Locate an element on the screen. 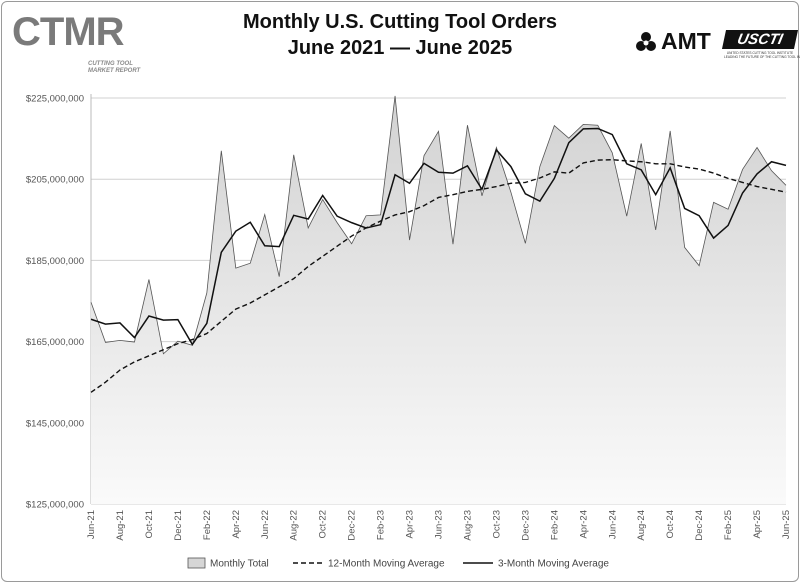  y-tick-label: $185,000,000 is located at coordinates (55, 261).